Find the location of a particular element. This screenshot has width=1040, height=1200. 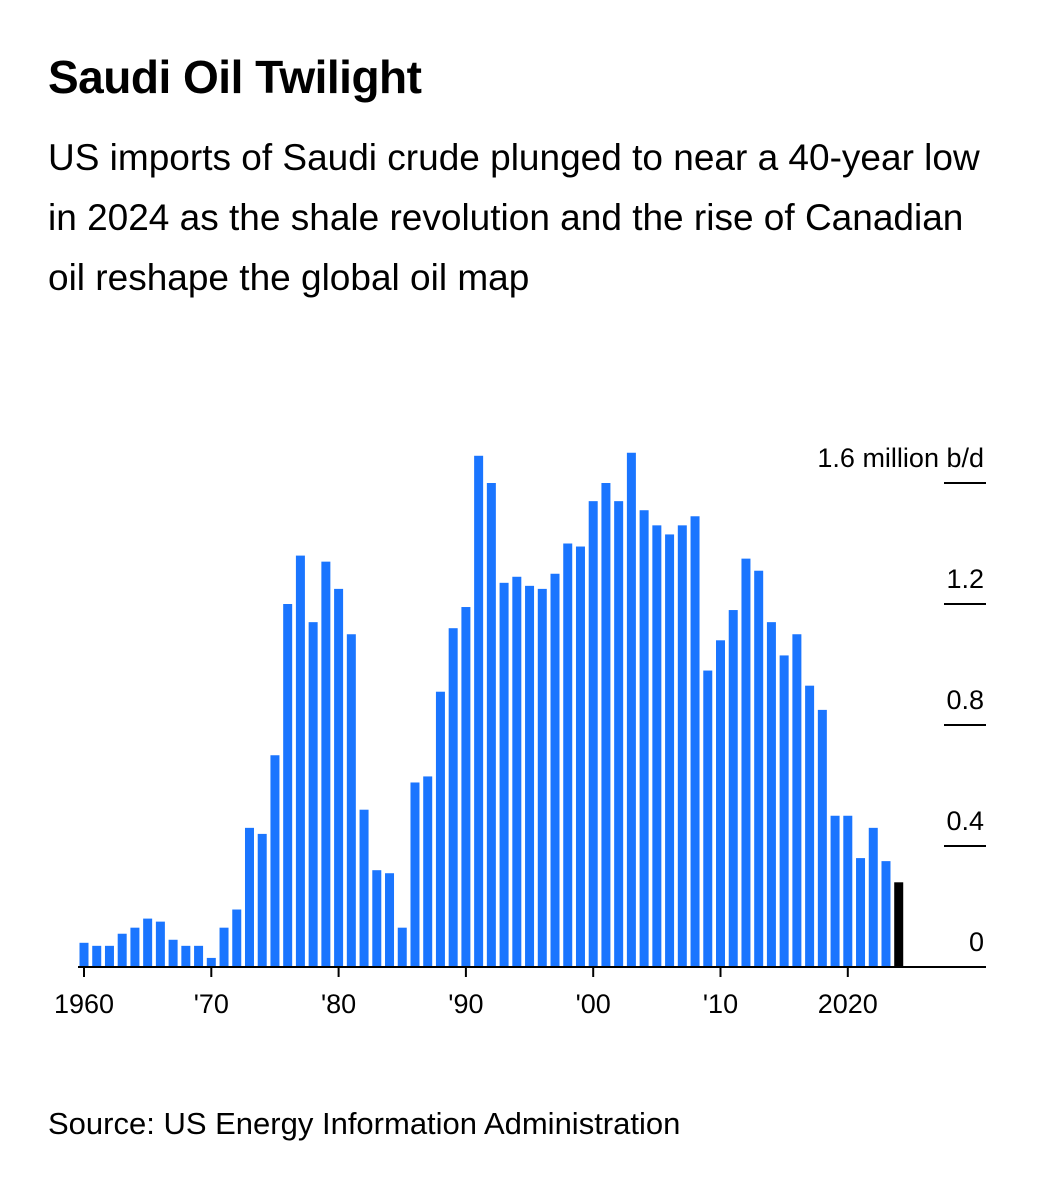

bar-1994 is located at coordinates (517, 771).